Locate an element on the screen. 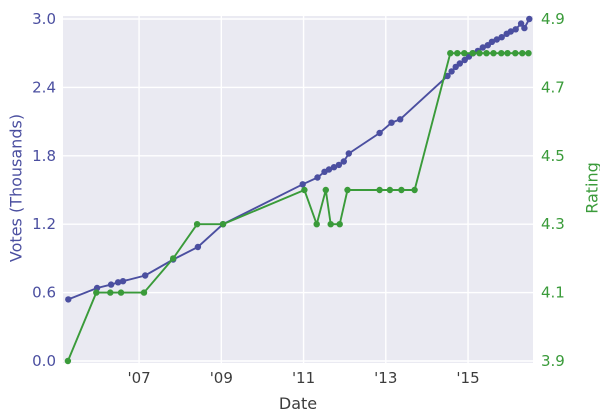  left-y-tick-label: 0.0 is located at coordinates (44, 361).